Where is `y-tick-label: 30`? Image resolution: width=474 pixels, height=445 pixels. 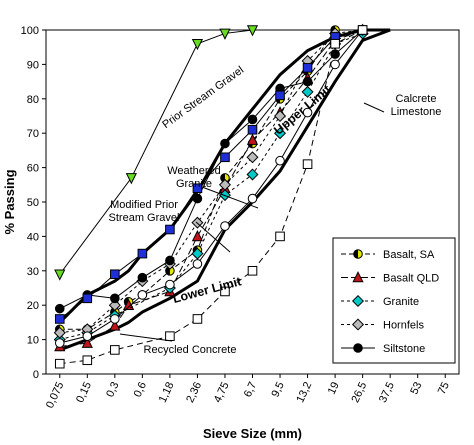 y-tick-label: 30 is located at coordinates (33, 272).